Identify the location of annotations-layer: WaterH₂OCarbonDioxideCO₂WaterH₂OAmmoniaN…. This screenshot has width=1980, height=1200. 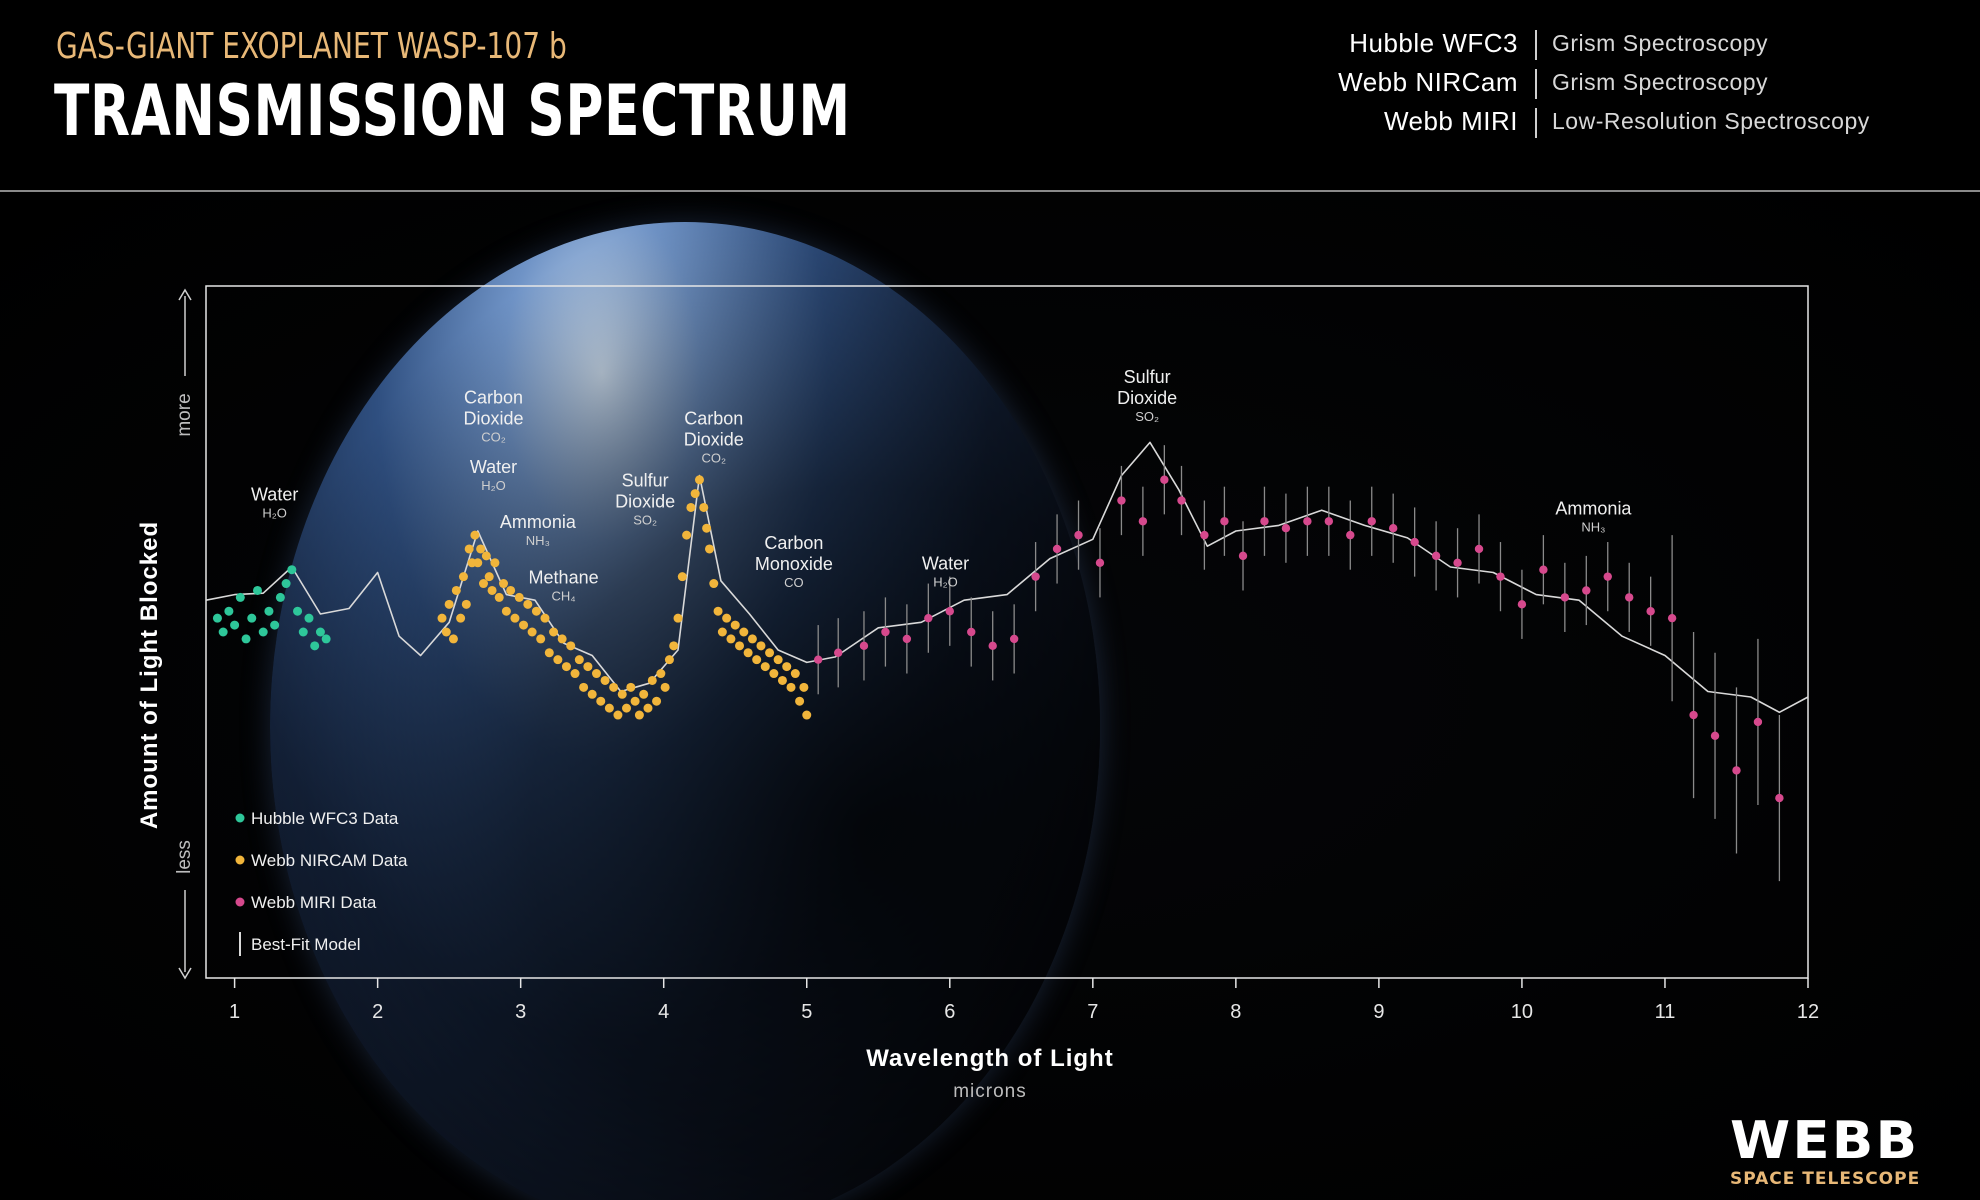
(941, 485).